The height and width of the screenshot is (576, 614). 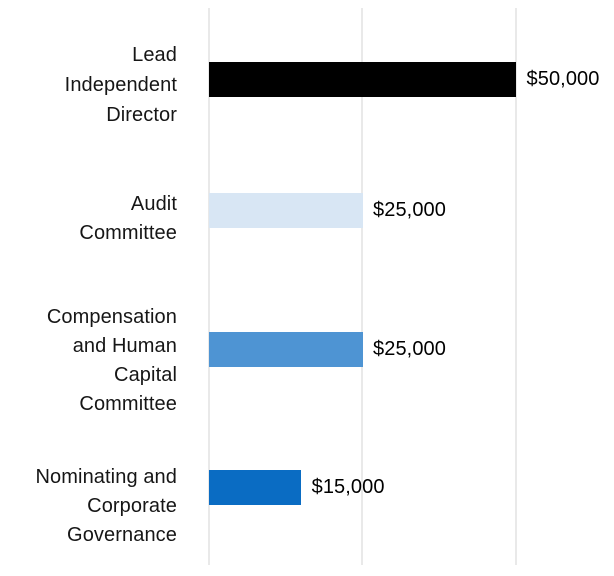 What do you see at coordinates (120, 85) in the screenshot?
I see `category-label: Lead Independent Director` at bounding box center [120, 85].